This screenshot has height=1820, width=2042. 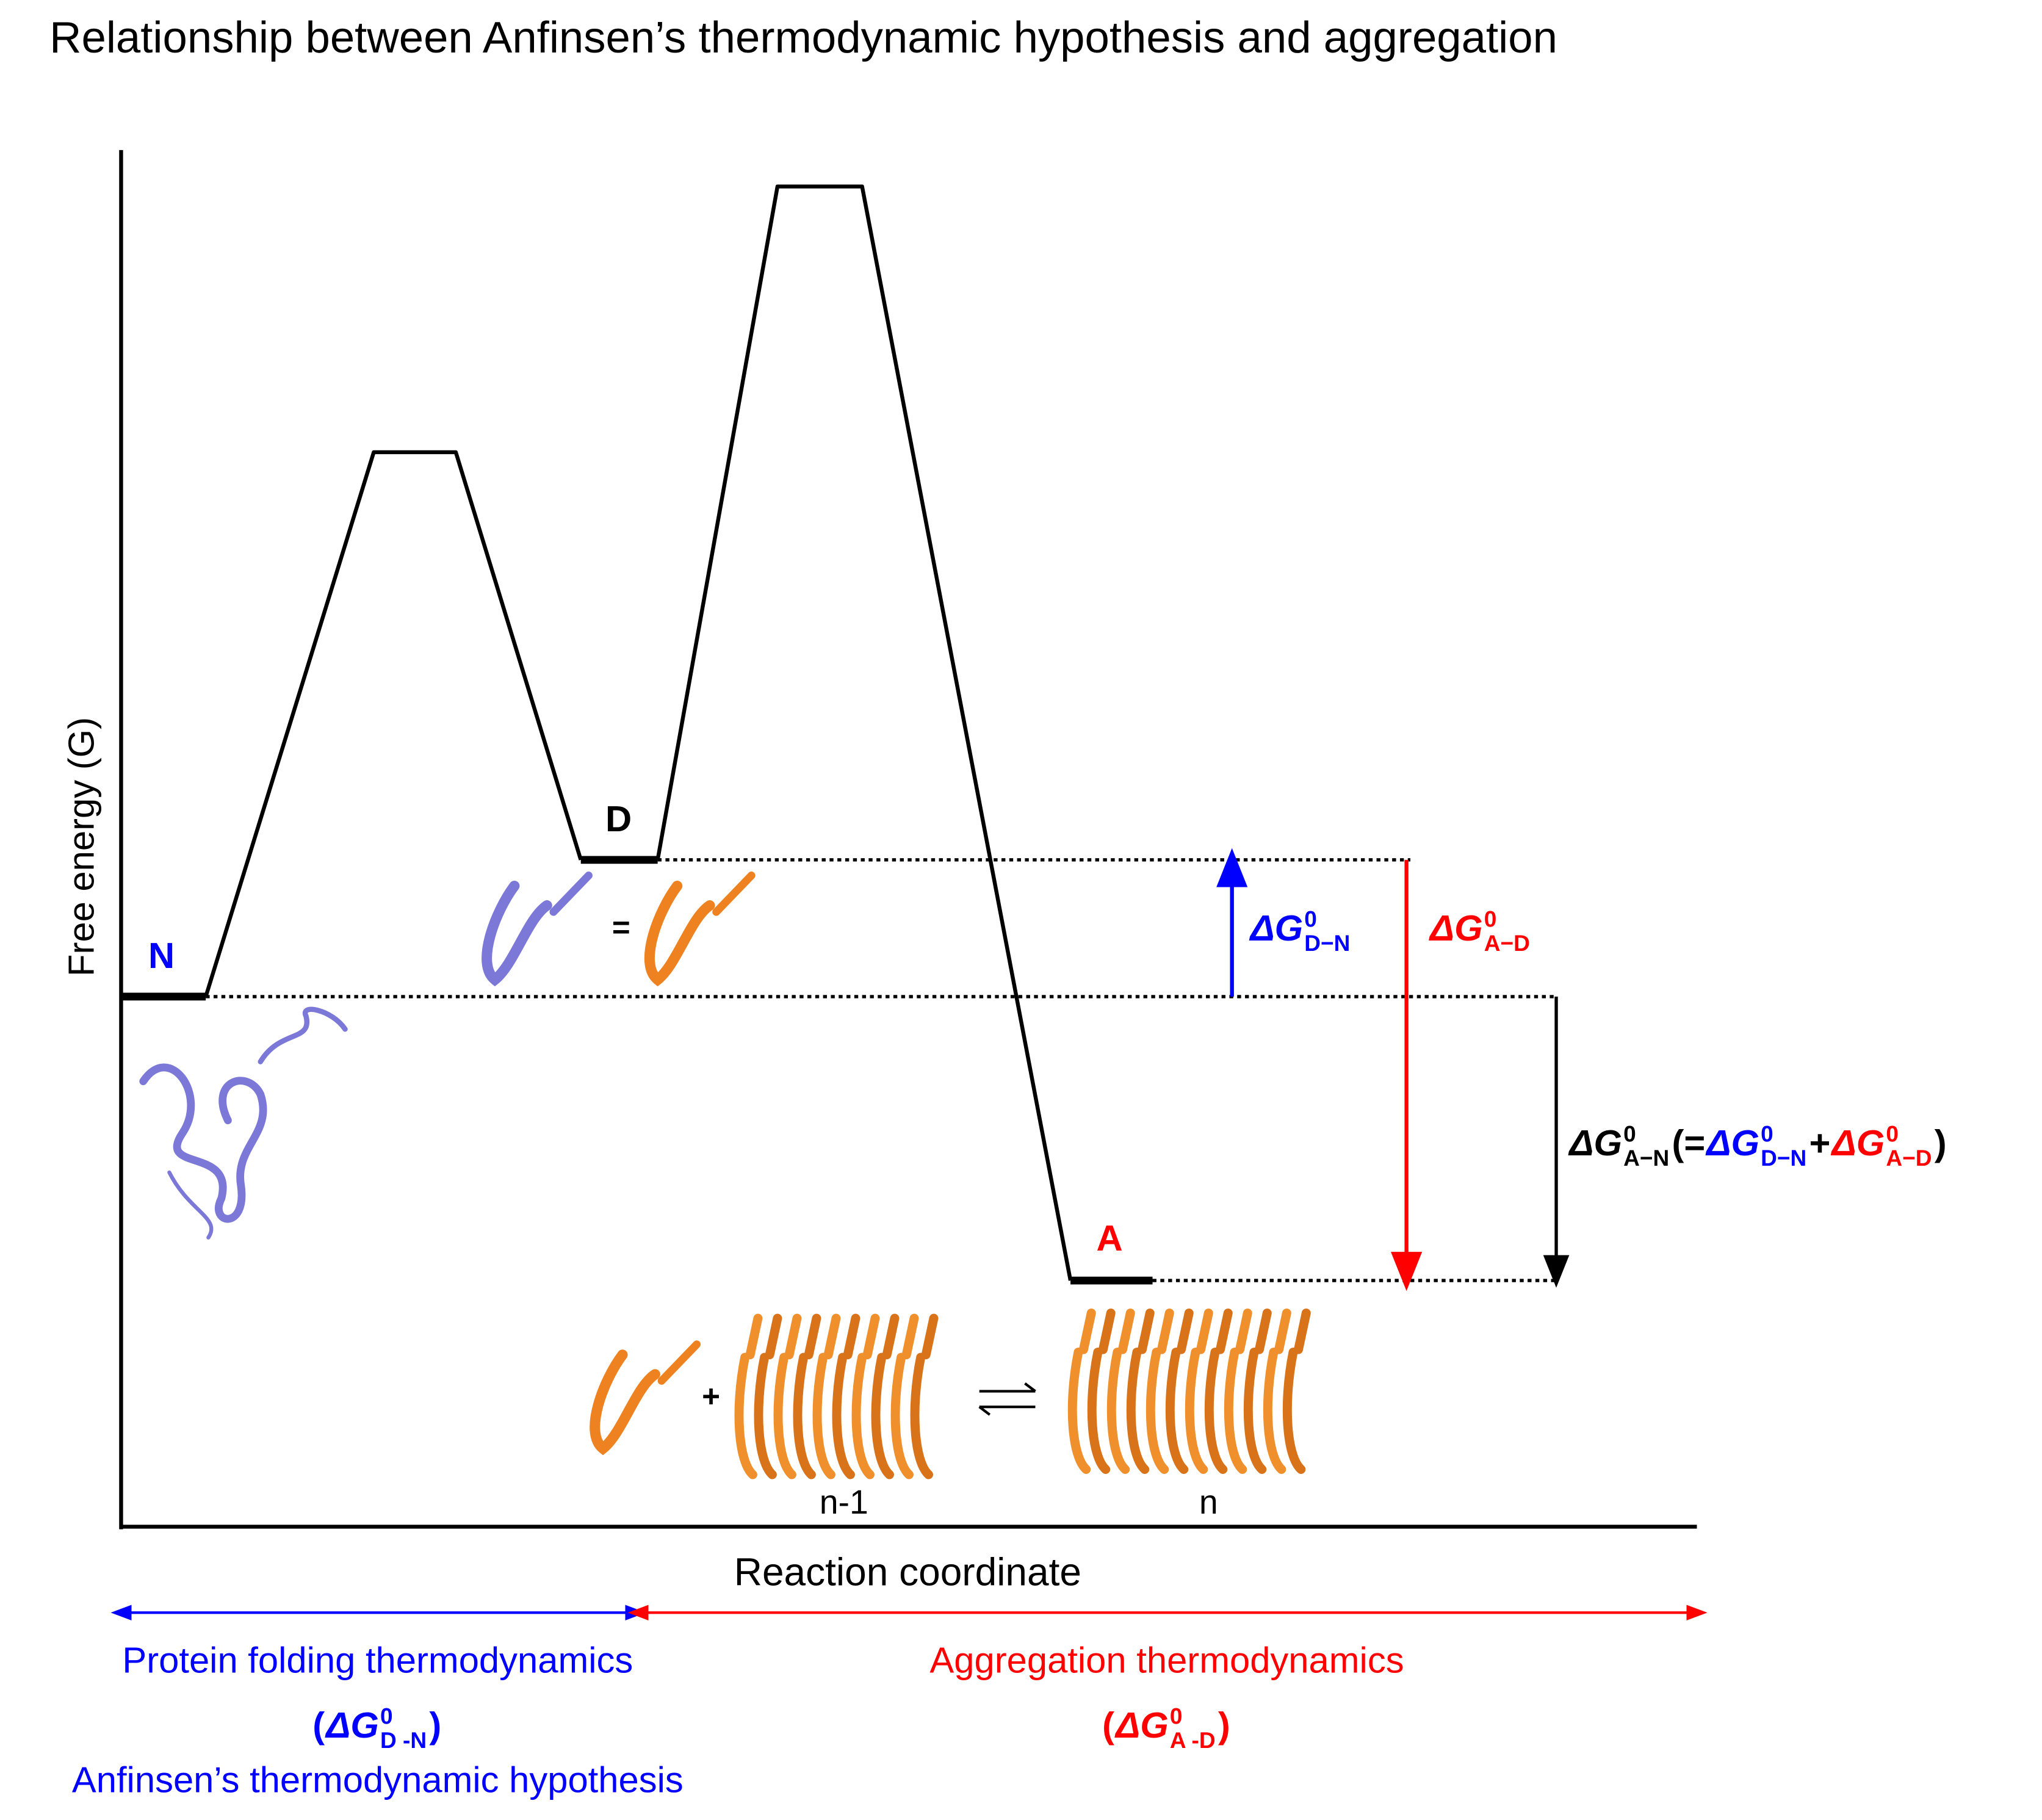 I want to click on state-d: D, so click(x=618, y=818).